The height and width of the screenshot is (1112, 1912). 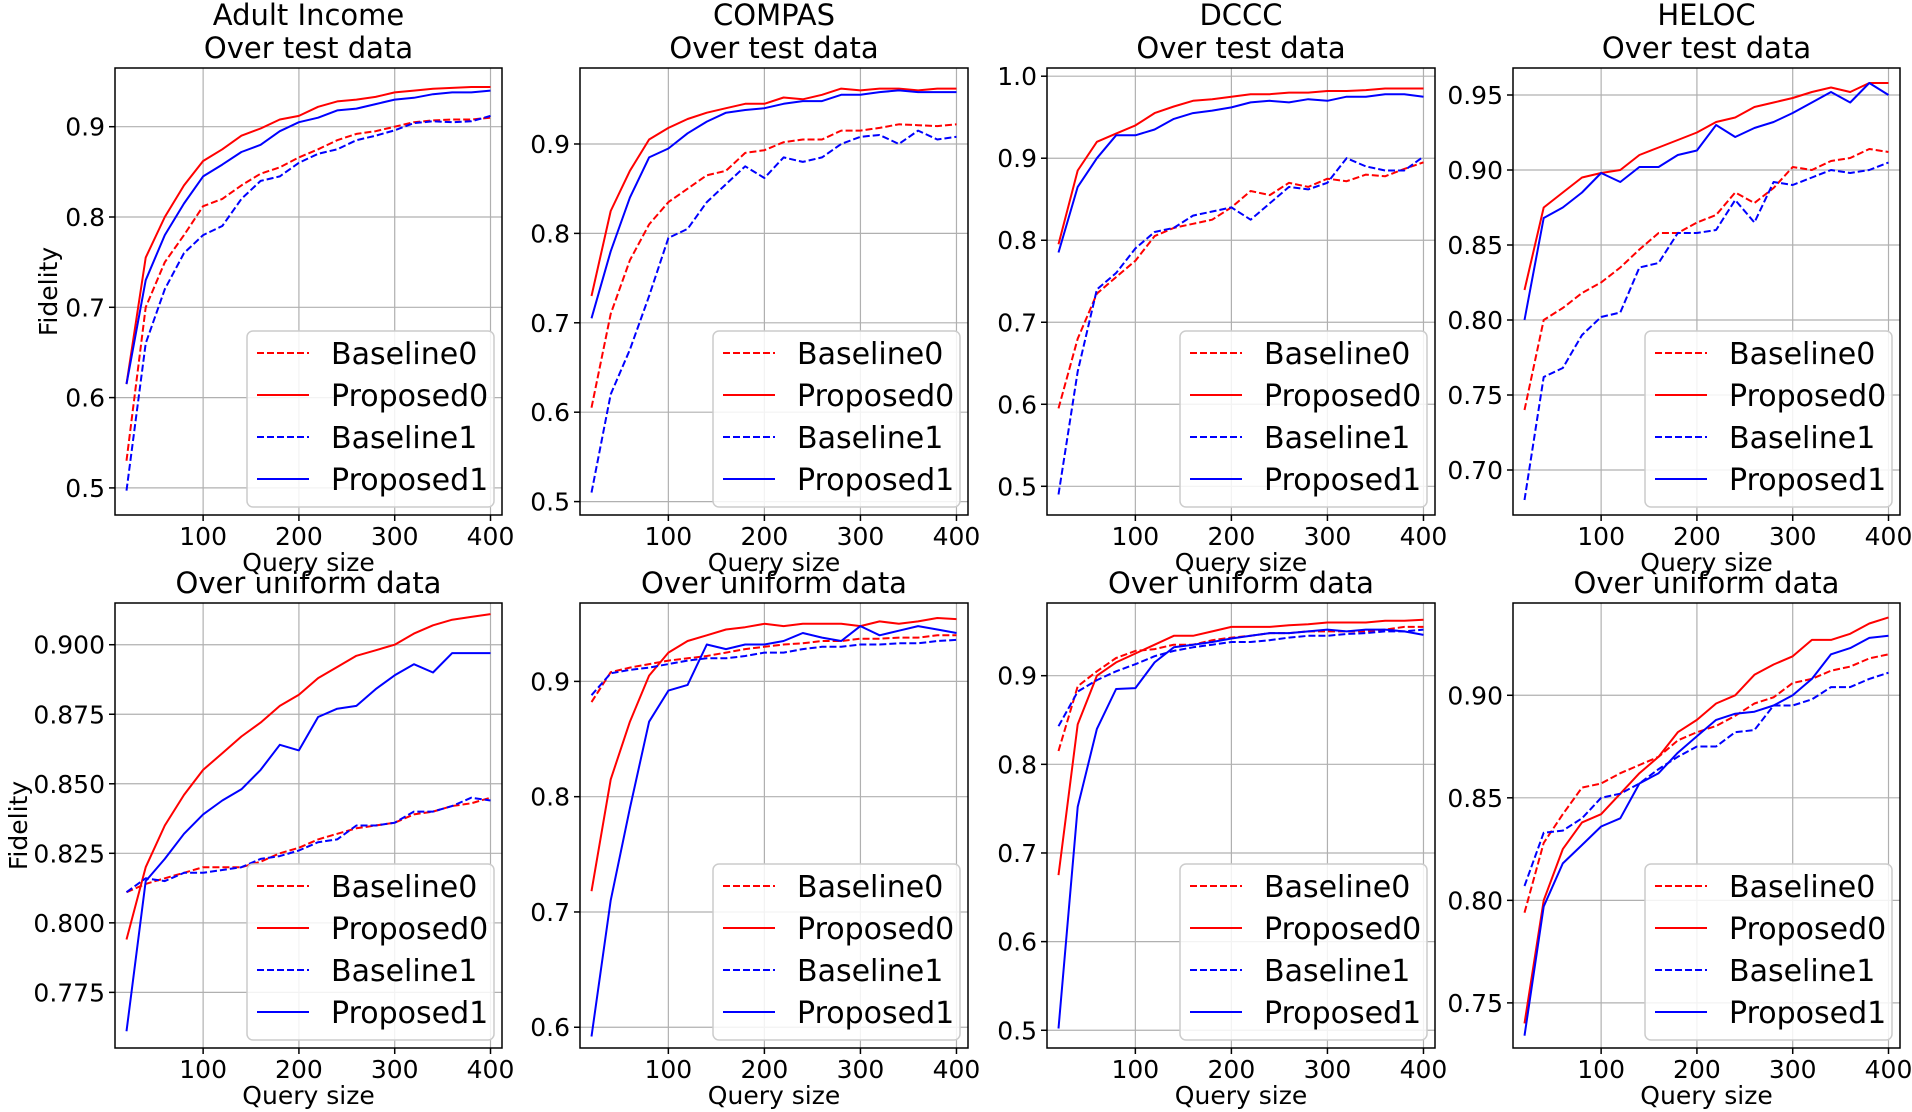 What do you see at coordinates (69, 923) in the screenshot?
I see `y-tick-label: 0.800` at bounding box center [69, 923].